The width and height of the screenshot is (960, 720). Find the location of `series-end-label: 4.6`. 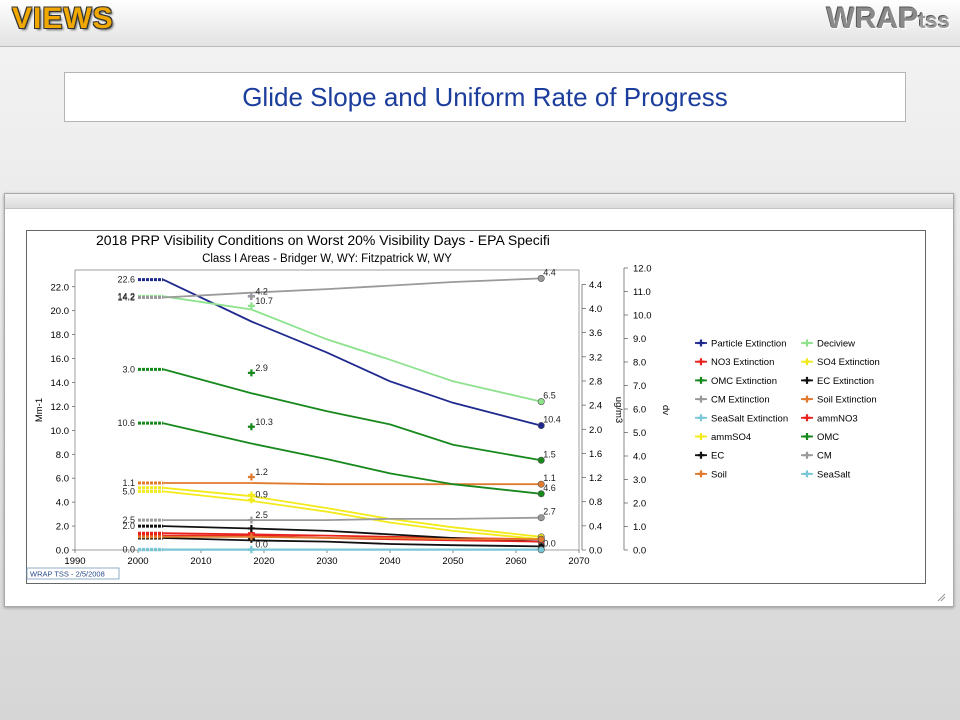

series-end-label: 4.6 is located at coordinates (549, 488).